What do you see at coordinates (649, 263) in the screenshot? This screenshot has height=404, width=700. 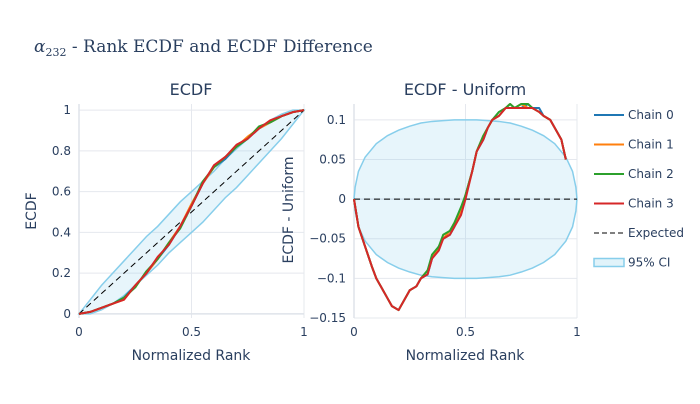 I see `legend-label: 95% CI` at bounding box center [649, 263].